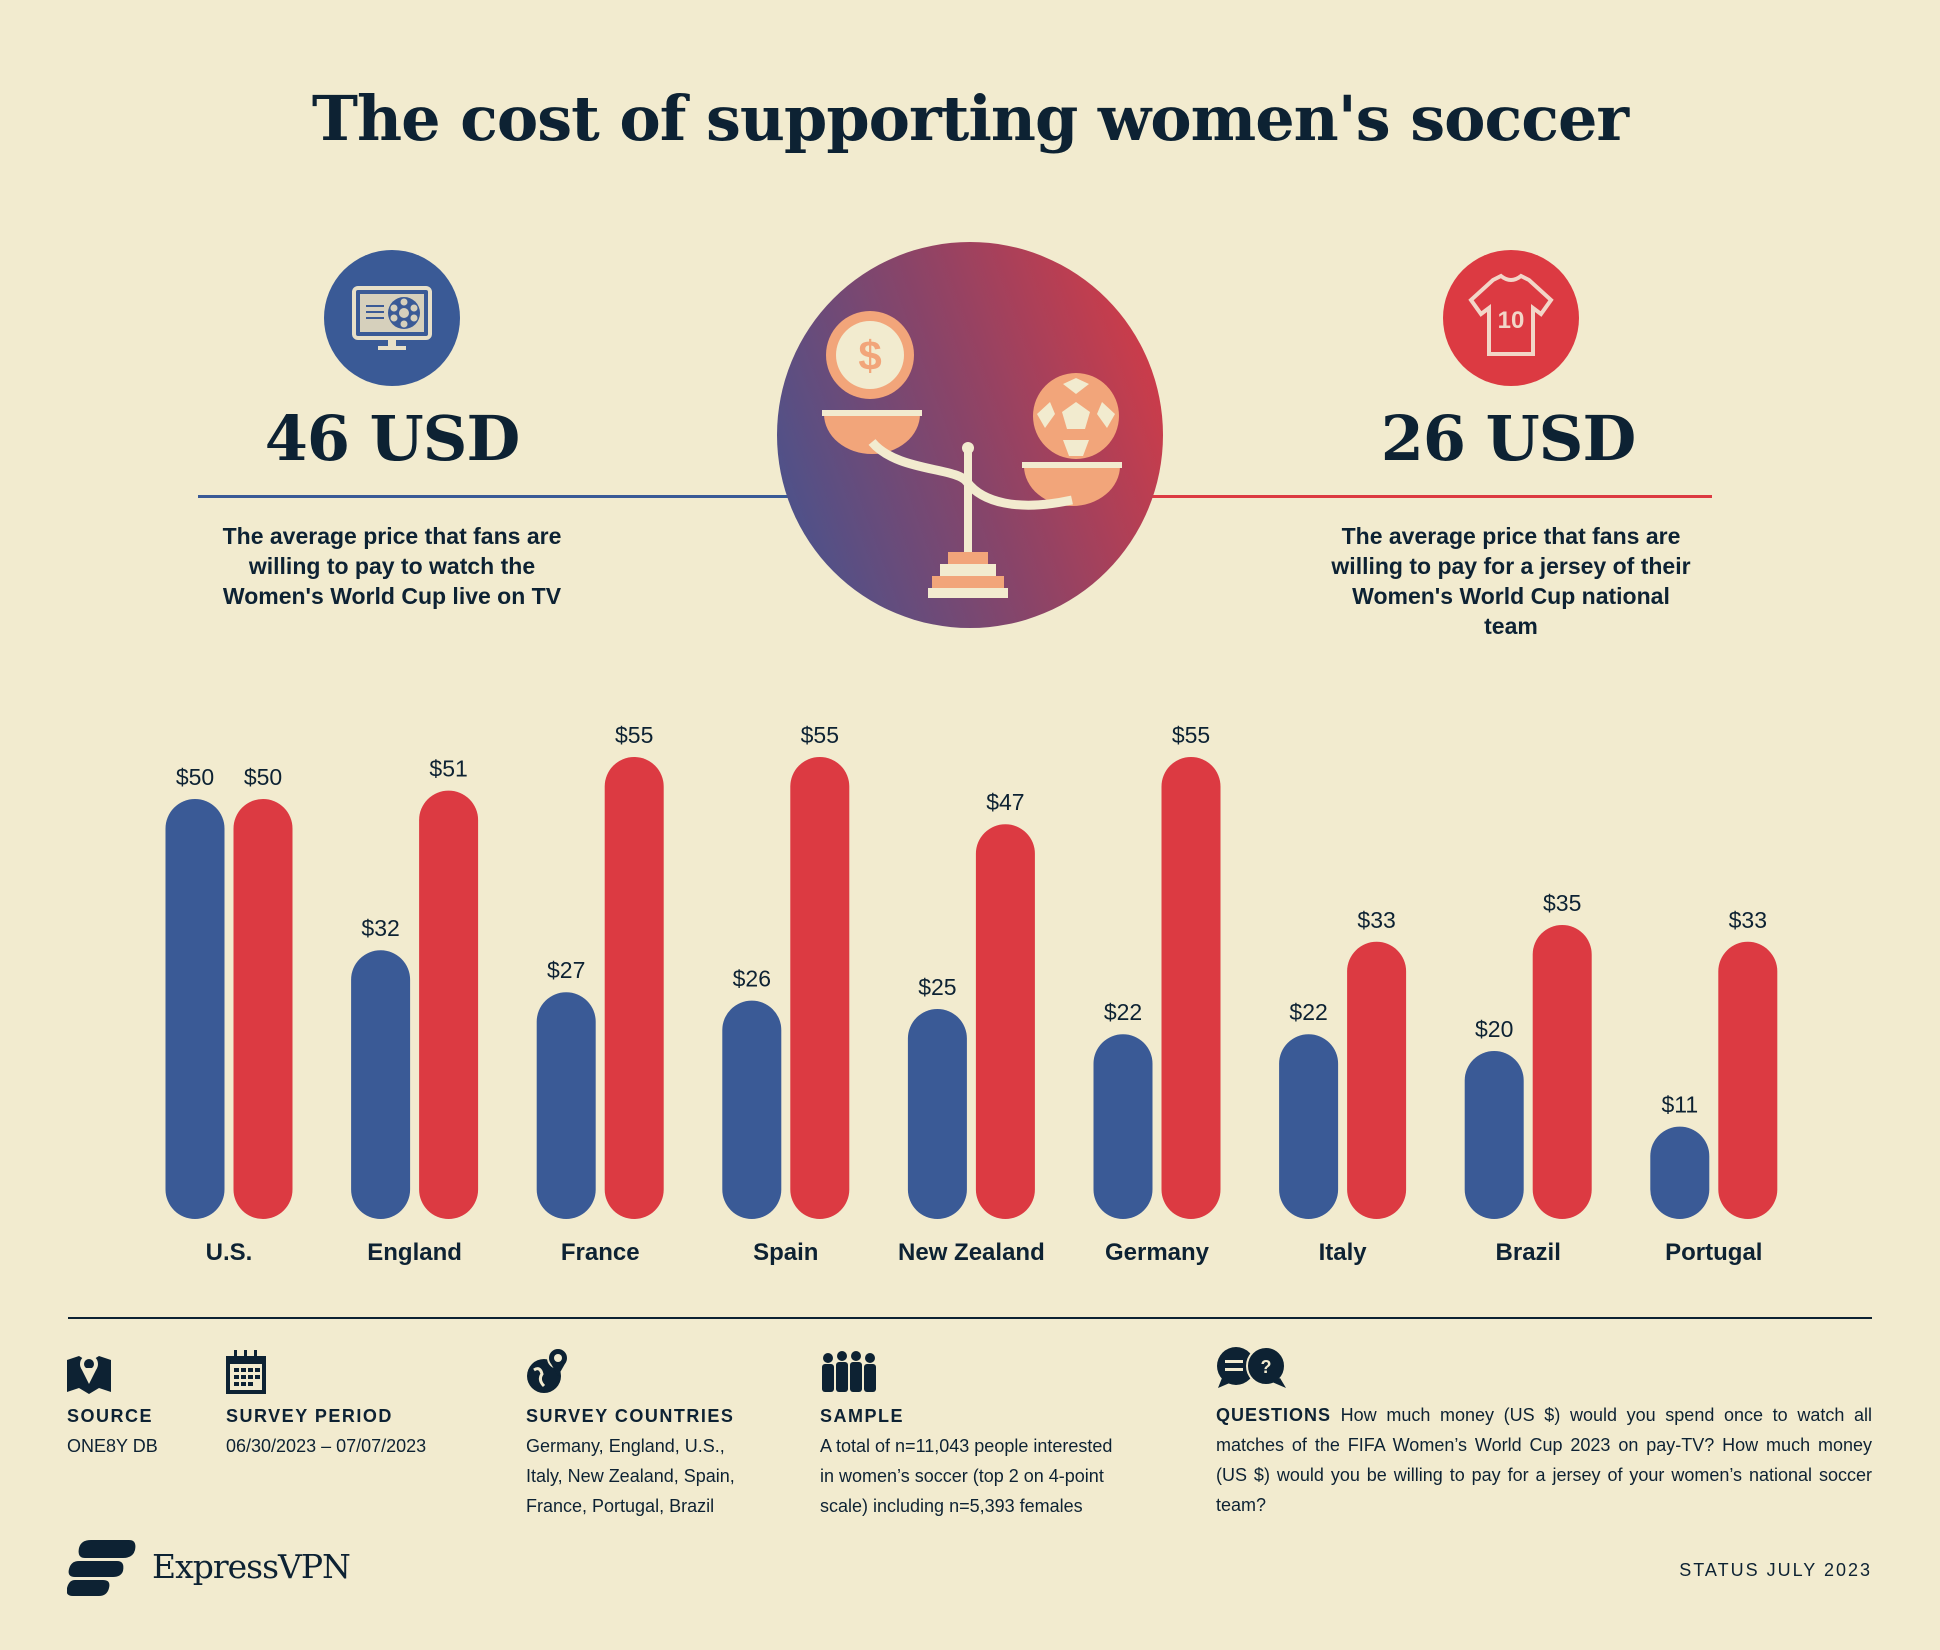 This screenshot has height=1650, width=1940. Describe the element at coordinates (970, 118) in the screenshot. I see `page-title: The cost of supporting women's soccer` at that location.